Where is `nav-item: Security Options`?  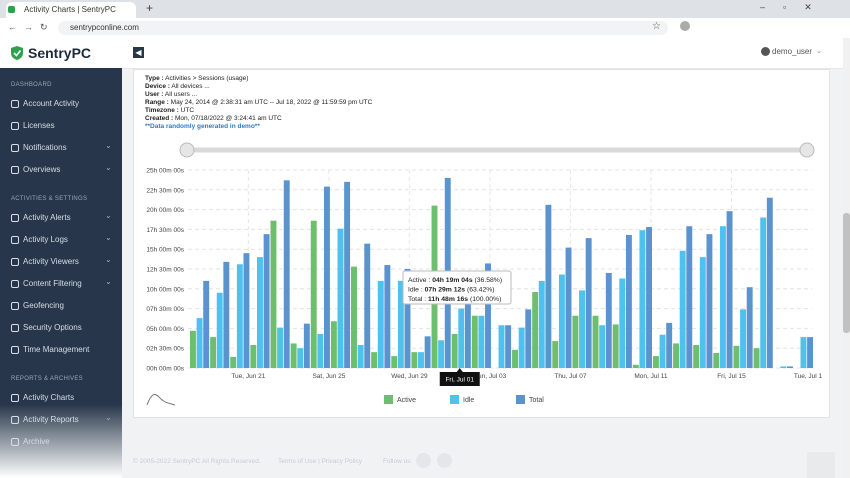
nav-item: Security Options is located at coordinates (52, 327).